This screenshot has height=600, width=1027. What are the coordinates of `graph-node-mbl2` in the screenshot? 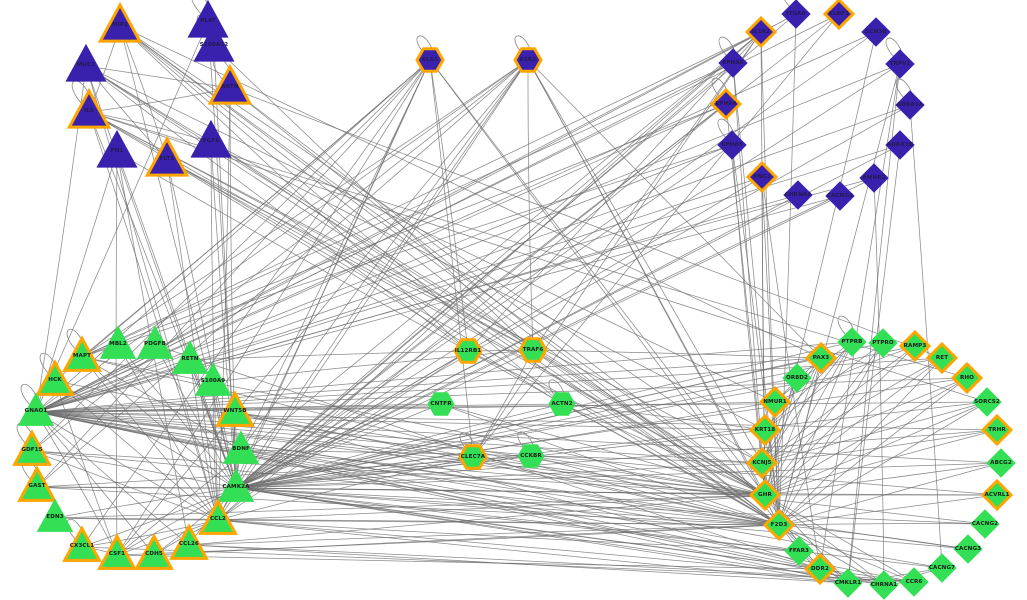 It's located at (118, 342).